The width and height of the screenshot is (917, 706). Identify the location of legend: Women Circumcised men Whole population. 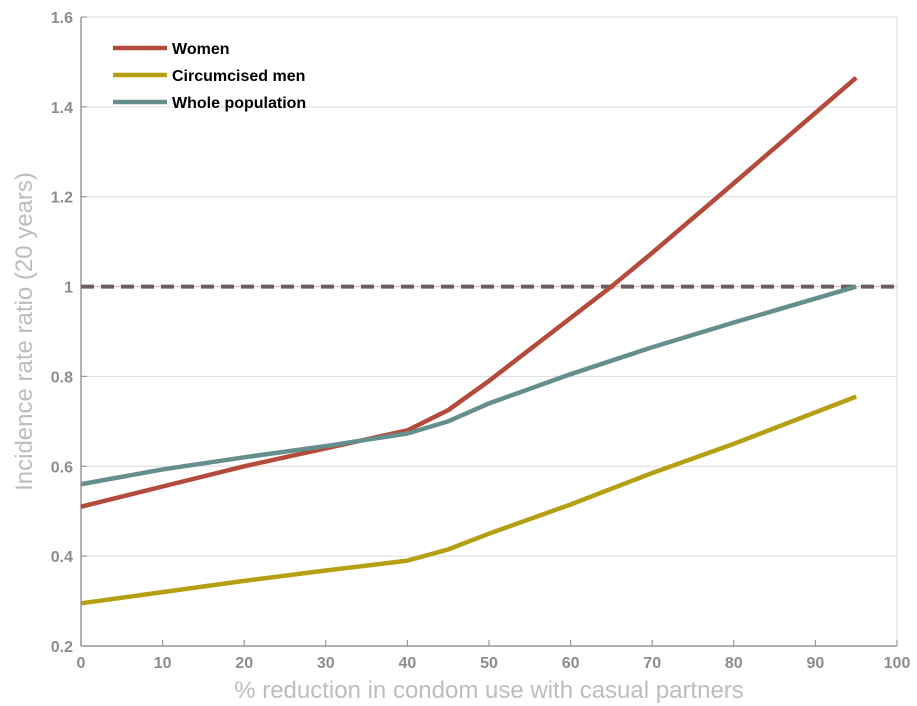
(209, 76).